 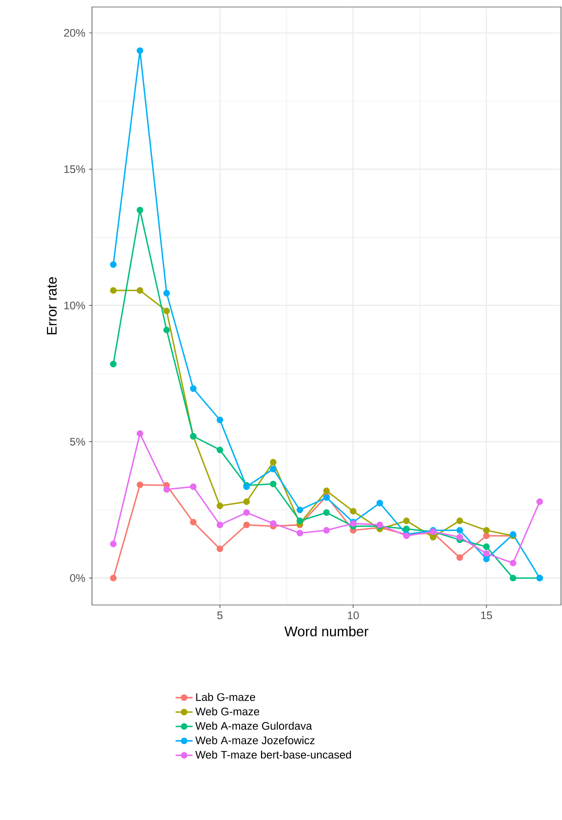 What do you see at coordinates (486, 616) in the screenshot?
I see `x-tick-label: 15` at bounding box center [486, 616].